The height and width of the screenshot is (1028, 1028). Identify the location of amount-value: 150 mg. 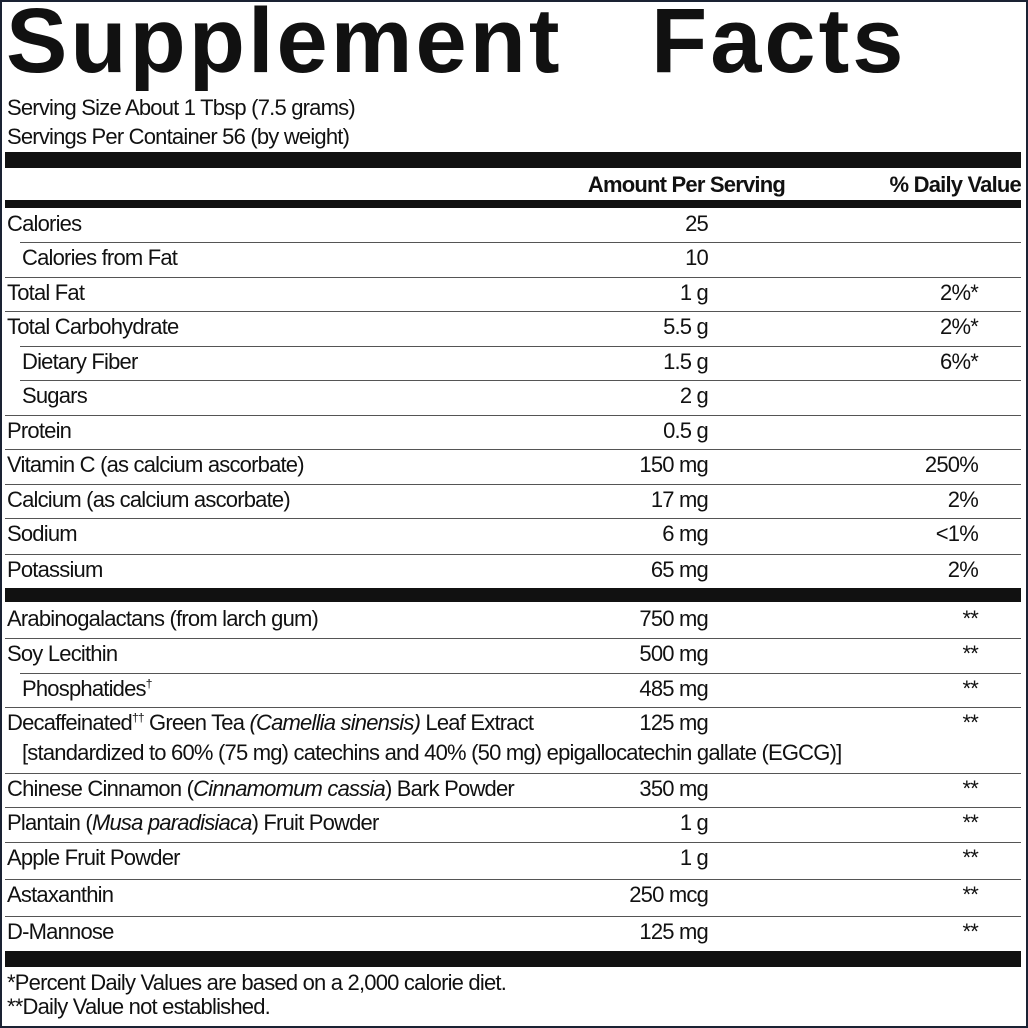
(673, 464).